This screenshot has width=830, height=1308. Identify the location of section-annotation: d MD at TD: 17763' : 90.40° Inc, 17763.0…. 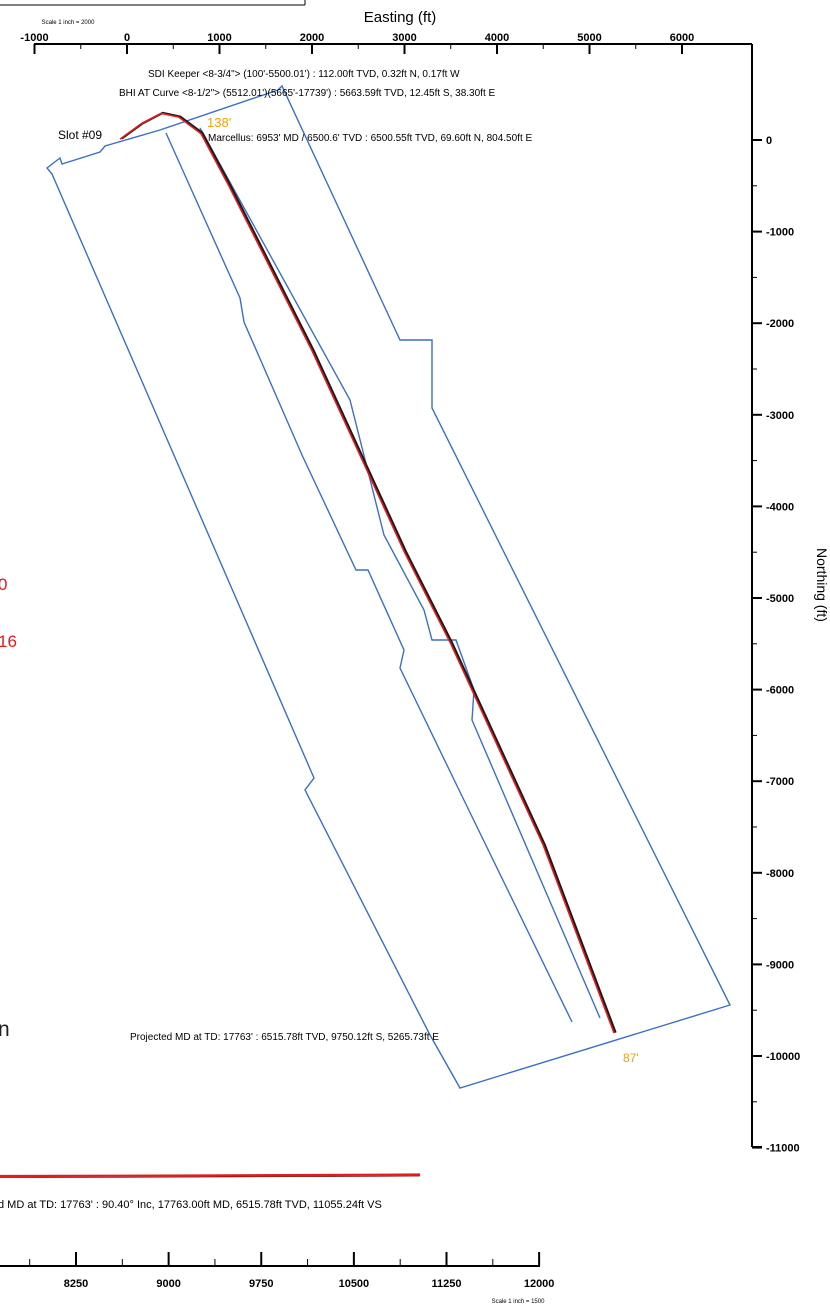
(191, 1205).